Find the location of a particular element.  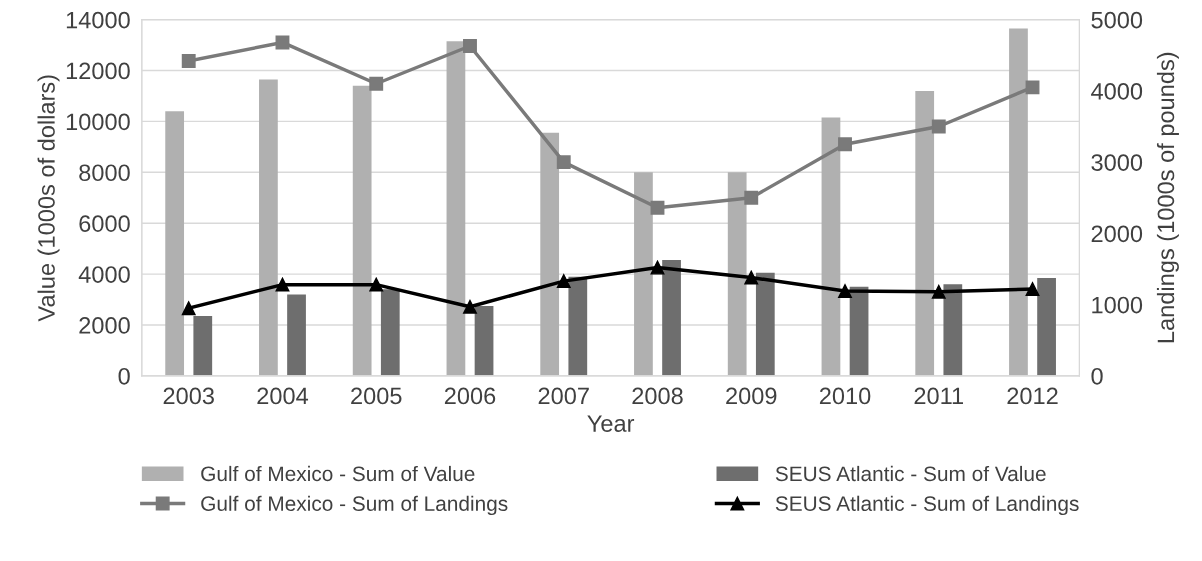

y-tick-label: 4000 is located at coordinates (104, 274).